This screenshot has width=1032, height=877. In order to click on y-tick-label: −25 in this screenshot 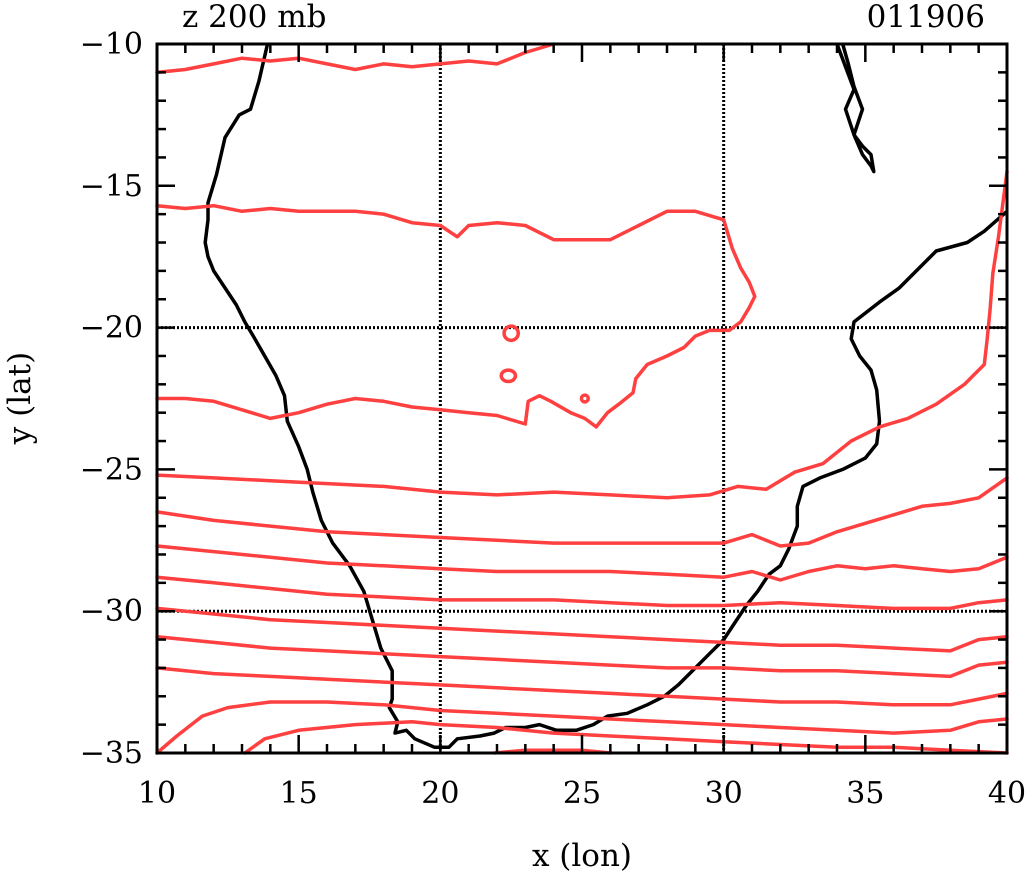, I will do `click(111, 469)`.